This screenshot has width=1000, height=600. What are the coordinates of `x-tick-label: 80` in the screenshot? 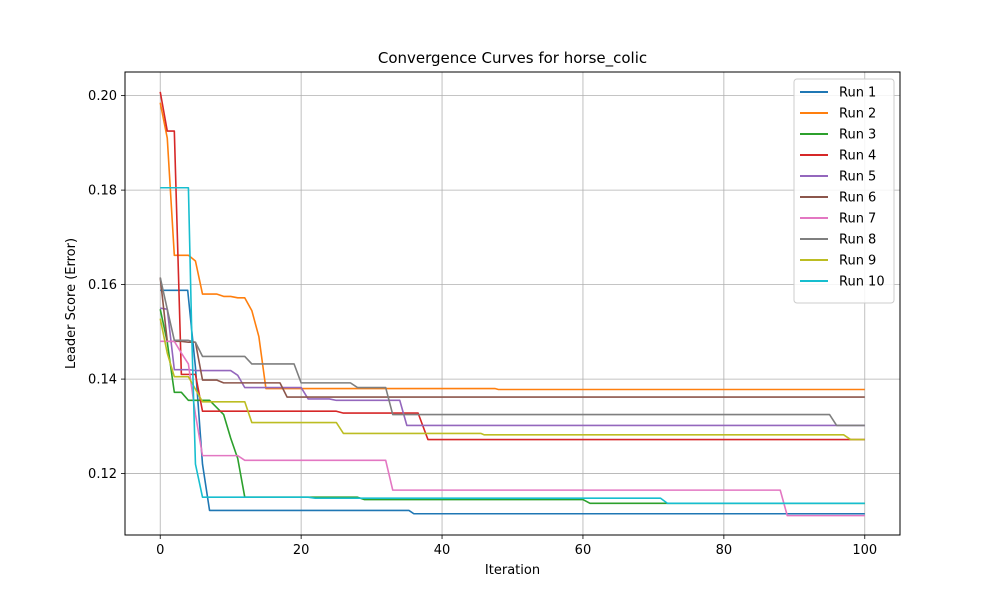 It's located at (724, 550).